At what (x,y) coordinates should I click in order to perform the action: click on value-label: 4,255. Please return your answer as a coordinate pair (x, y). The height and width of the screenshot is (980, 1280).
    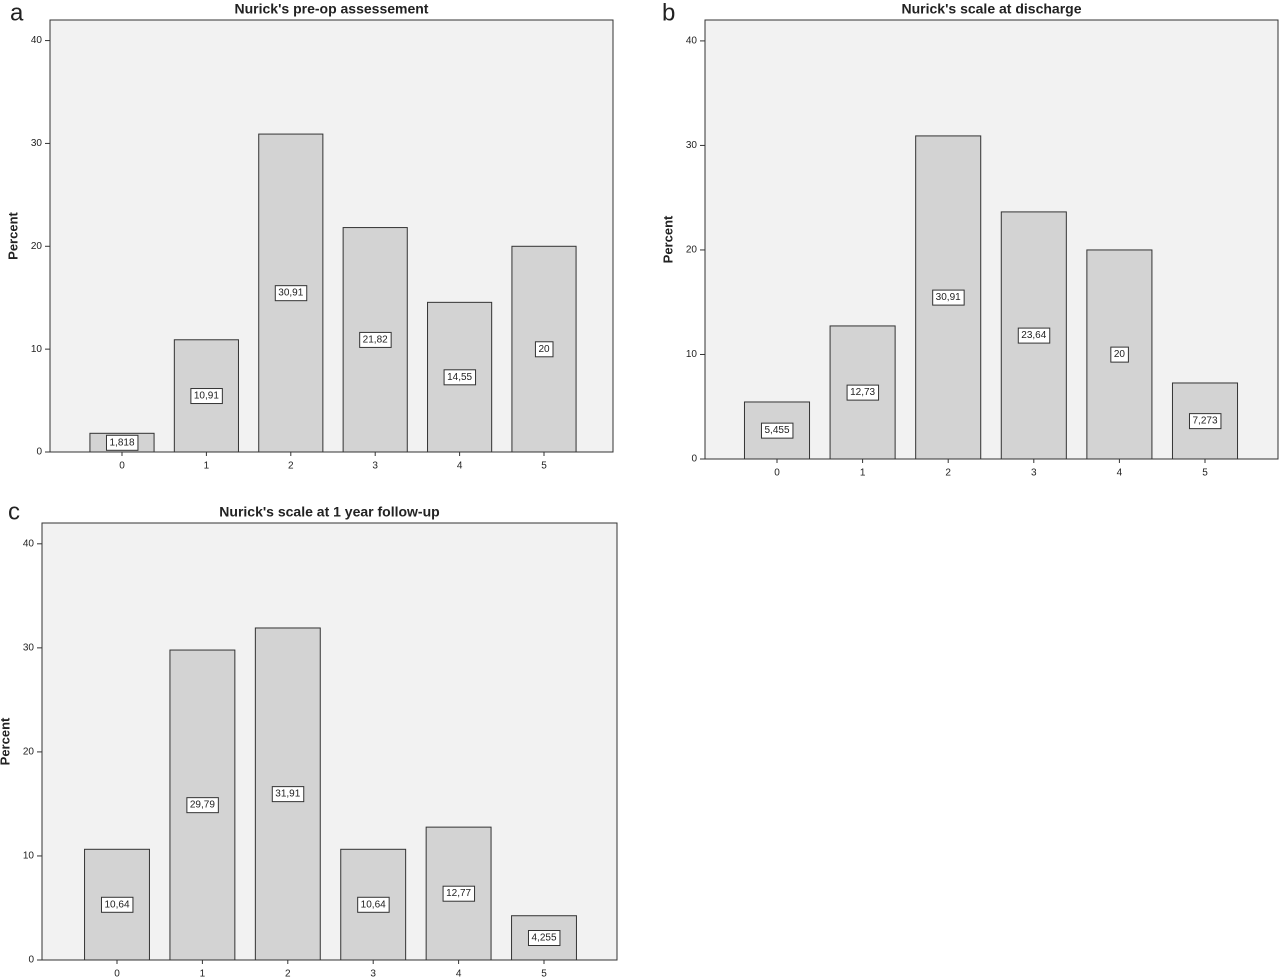
    Looking at the image, I should click on (543, 938).